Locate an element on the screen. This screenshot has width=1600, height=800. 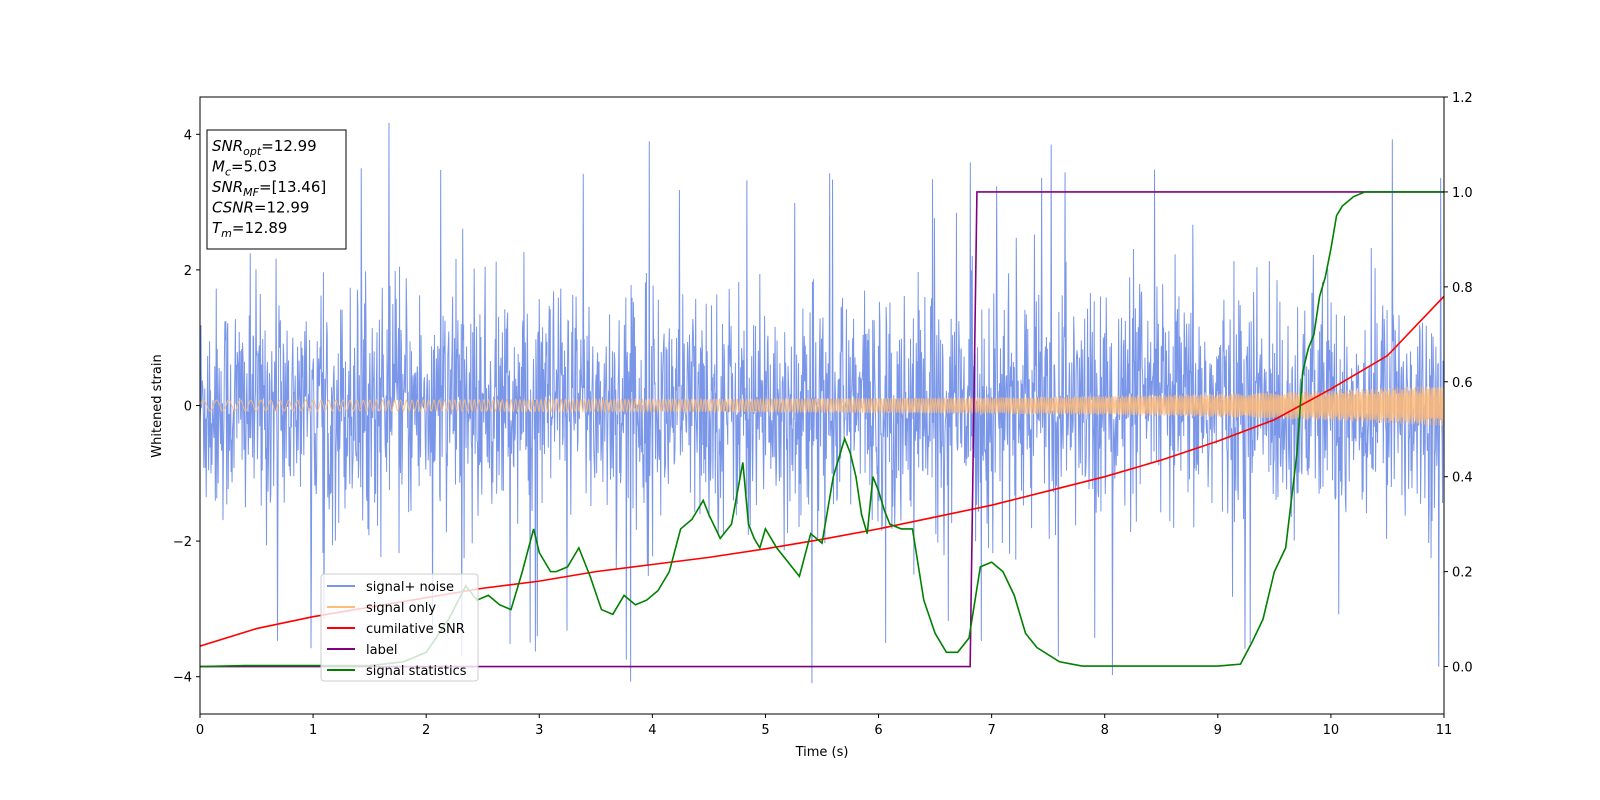
right-y-axis: 0.0 0.2 0.4 0.6 0.8 1.0 1.2 is located at coordinates (1458, 383).